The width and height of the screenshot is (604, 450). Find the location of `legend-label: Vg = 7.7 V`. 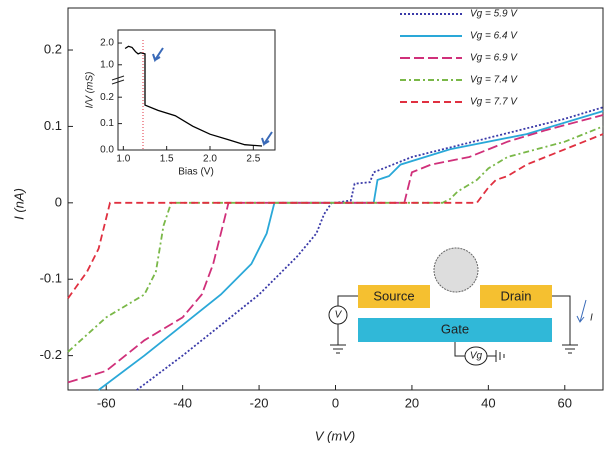

legend-label: Vg = 7.7 V is located at coordinates (494, 102).